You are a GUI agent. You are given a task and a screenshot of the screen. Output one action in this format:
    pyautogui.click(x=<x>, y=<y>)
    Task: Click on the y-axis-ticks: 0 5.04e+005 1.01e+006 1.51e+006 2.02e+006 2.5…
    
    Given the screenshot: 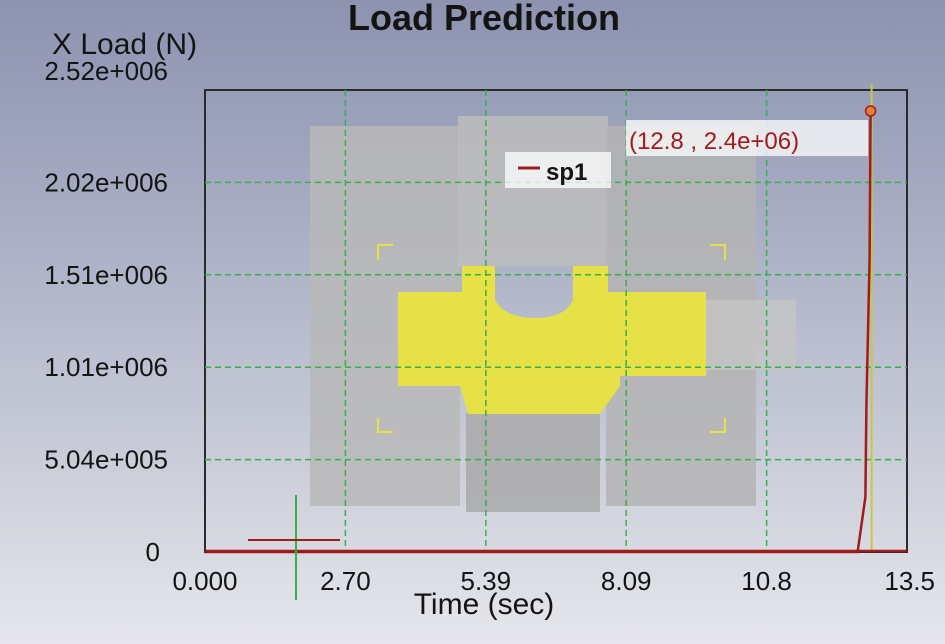 What is the action you would take?
    pyautogui.click(x=106, y=311)
    